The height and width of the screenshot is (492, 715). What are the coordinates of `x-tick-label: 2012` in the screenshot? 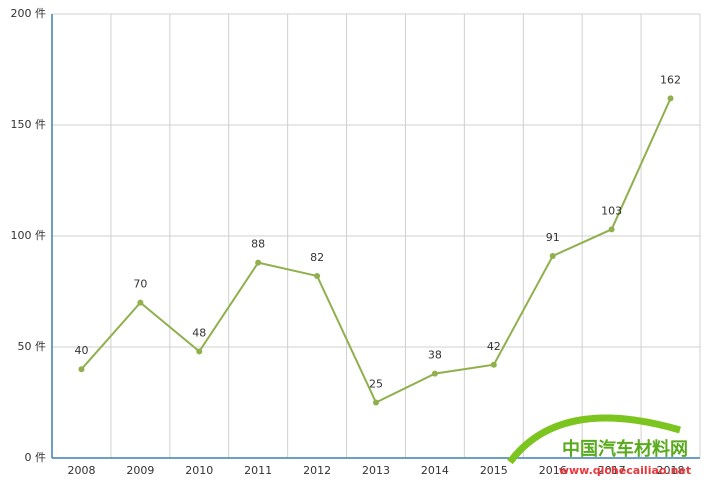 It's located at (317, 470).